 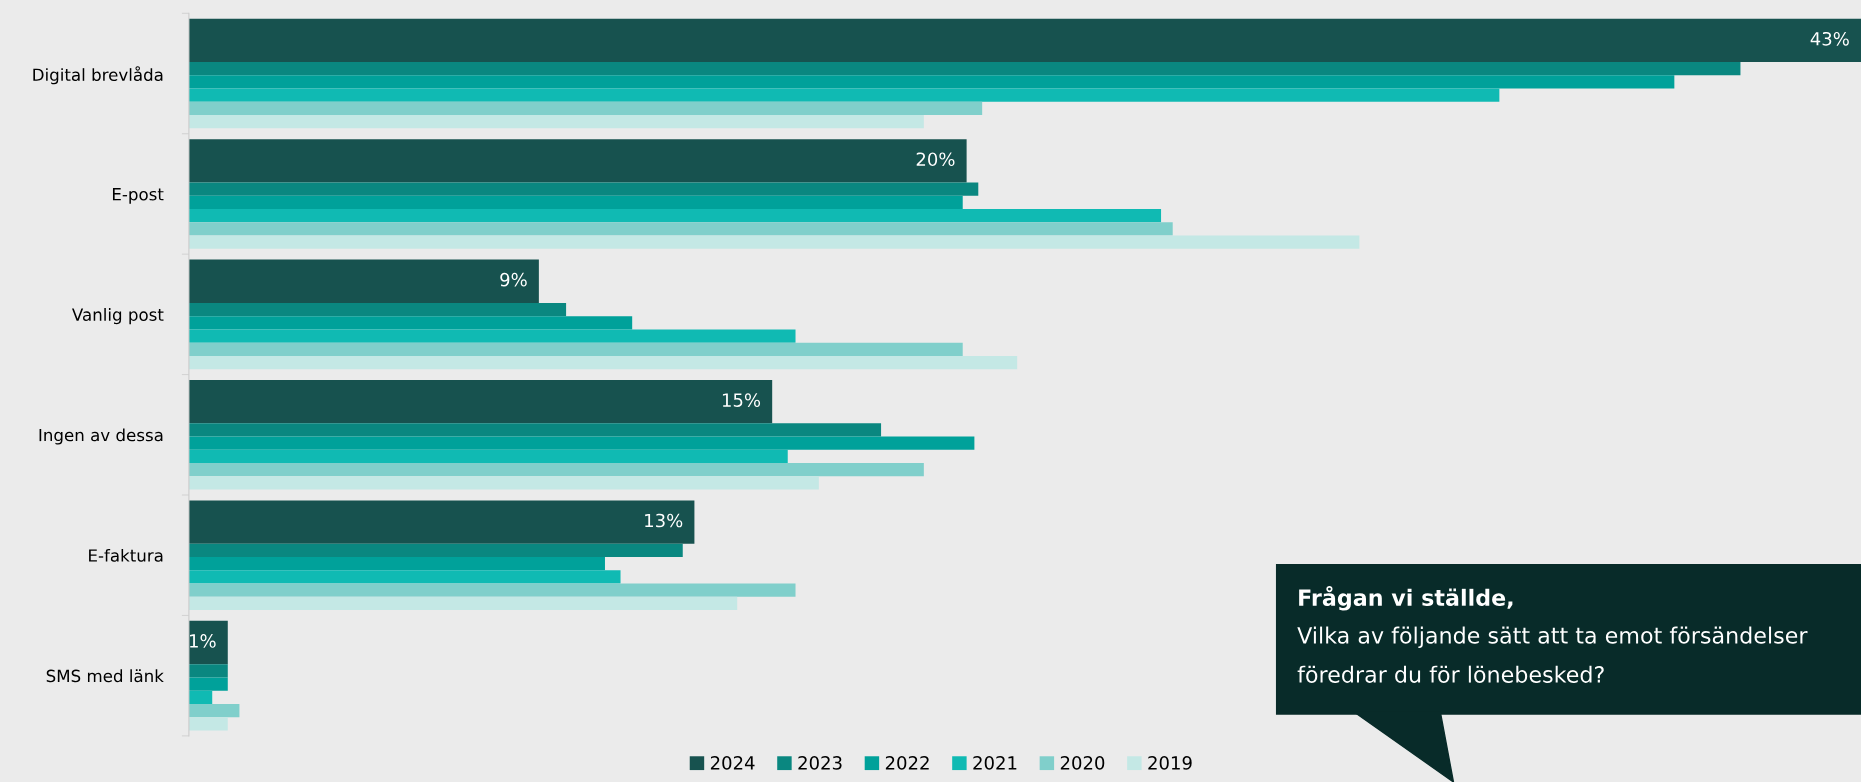 I want to click on legend-label: 2022, so click(x=907, y=763).